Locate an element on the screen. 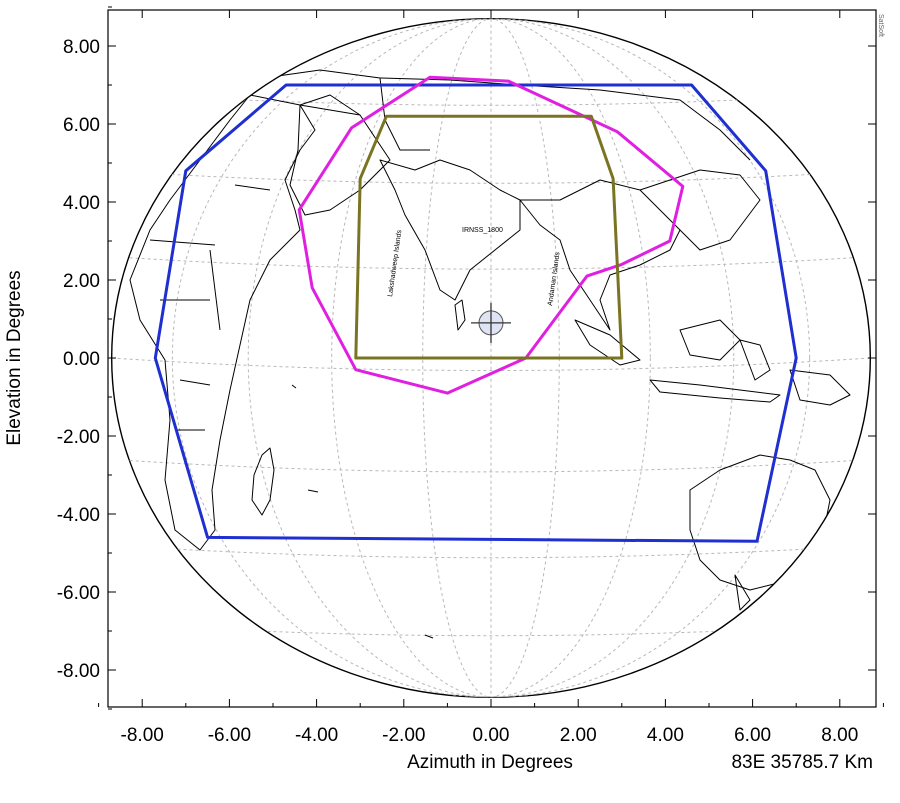 This screenshot has width=900, height=803. x-tick-label: -8.00 is located at coordinates (142, 735).